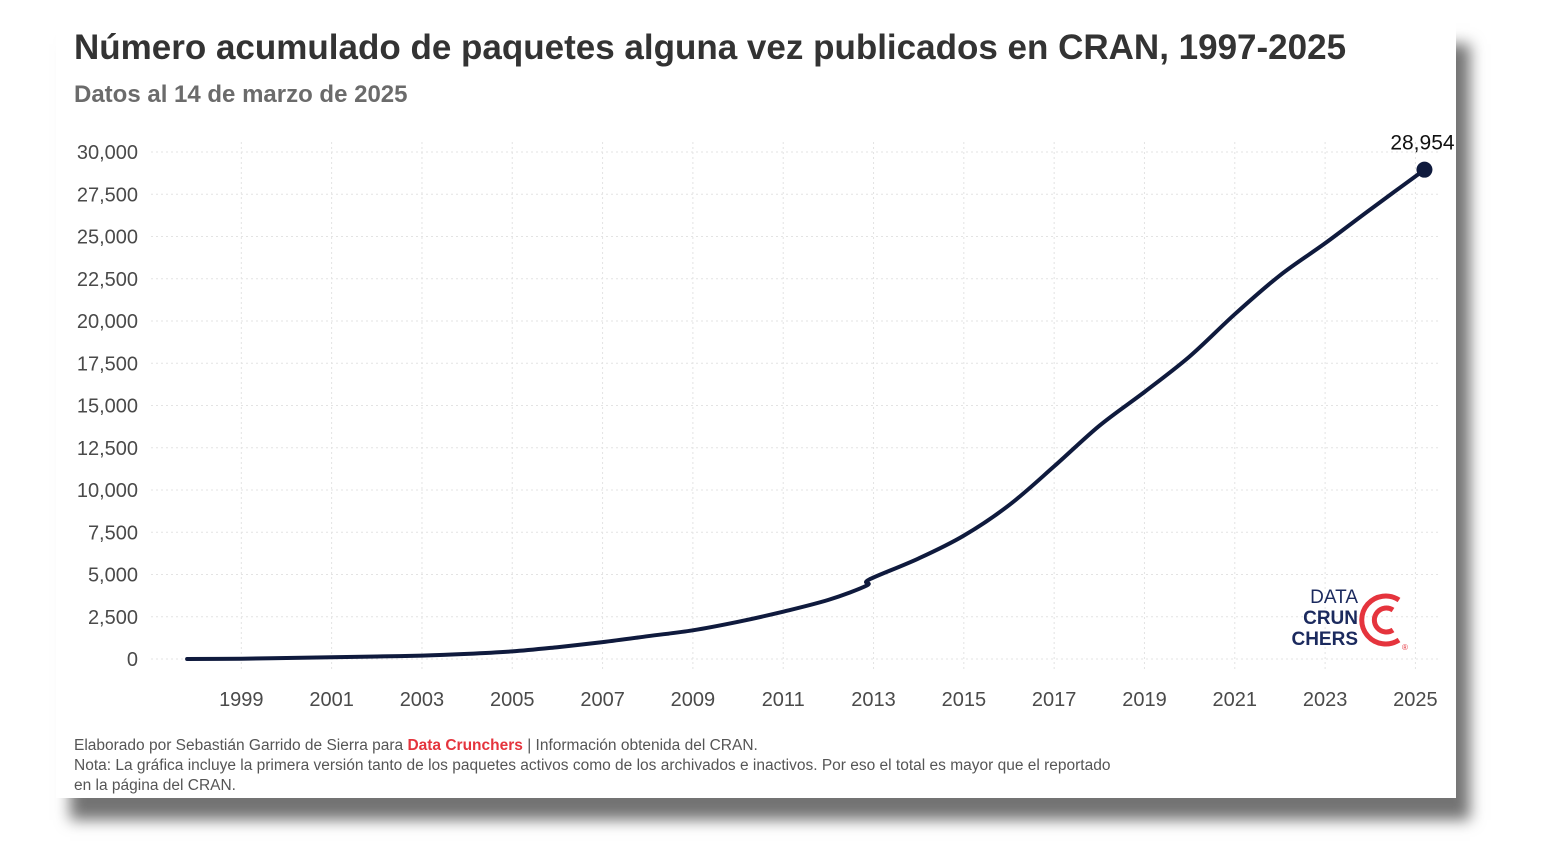 The height and width of the screenshot is (853, 1550). Describe the element at coordinates (602, 700) in the screenshot. I see `x-tick-label: 2007` at that location.